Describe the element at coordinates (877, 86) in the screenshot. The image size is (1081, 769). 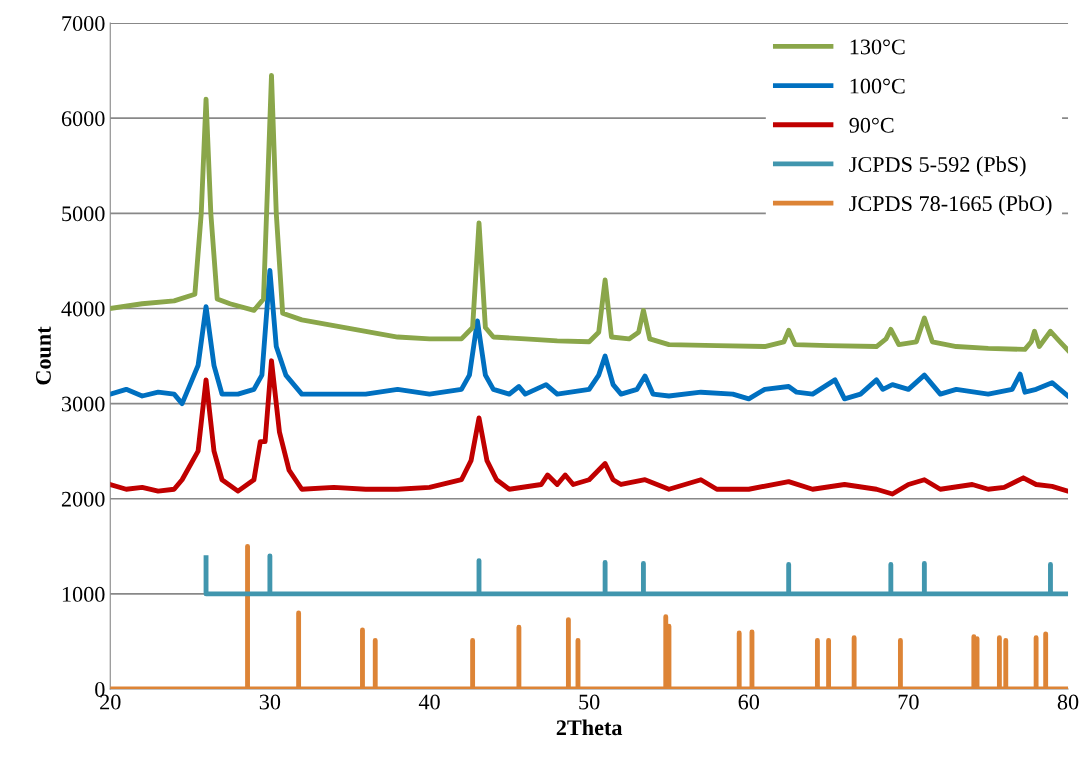
I see `legend-label: 100°C` at that location.